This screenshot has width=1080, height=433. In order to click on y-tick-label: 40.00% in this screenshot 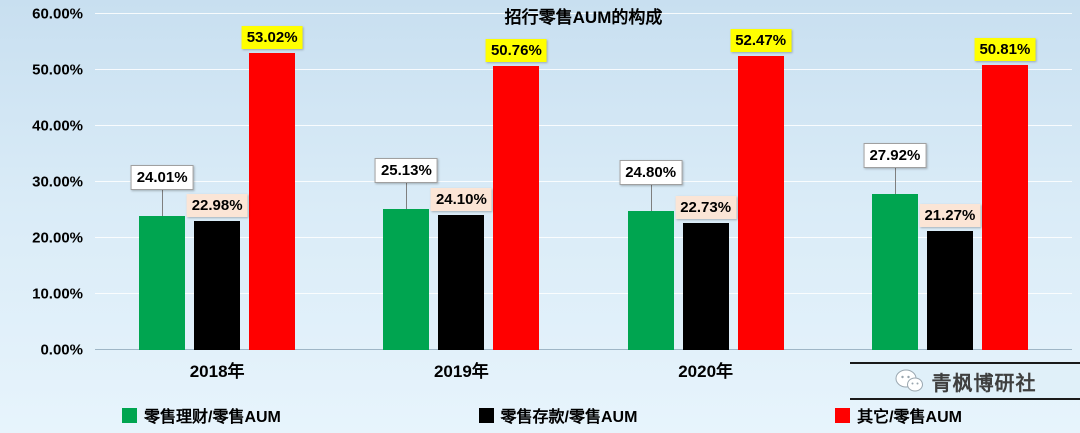, I will do `click(57, 126)`.